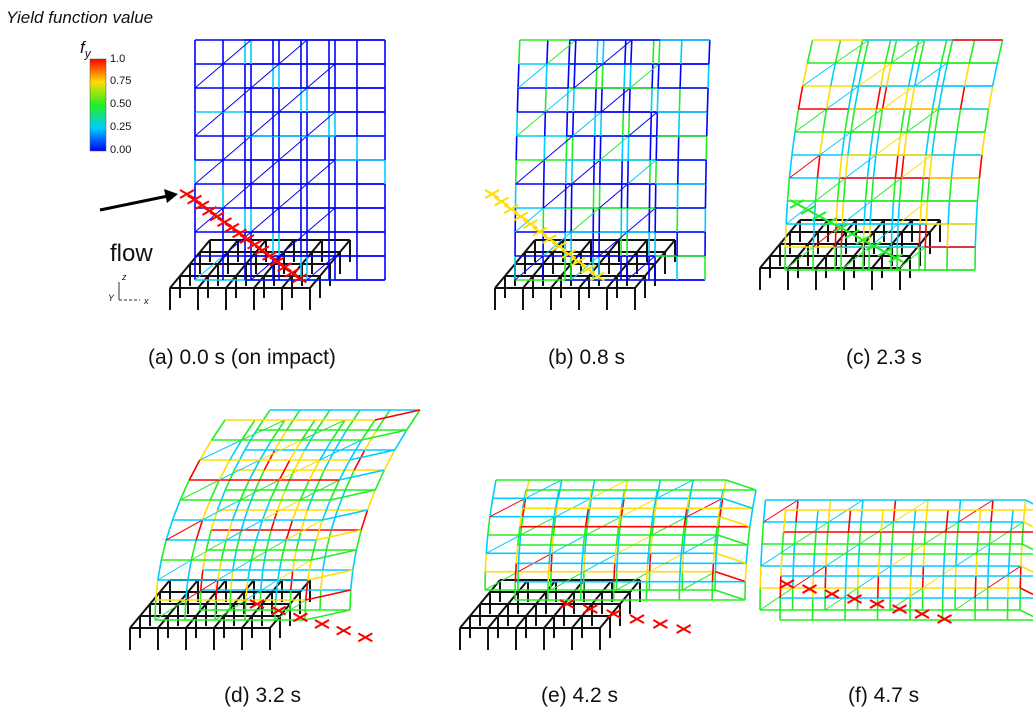  Describe the element at coordinates (121, 127) in the screenshot. I see `legend-tick-4: 0.25` at that location.